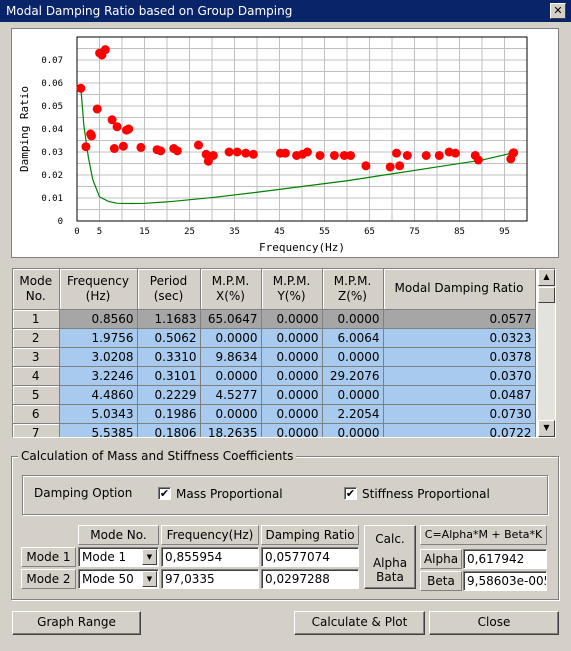 This screenshot has width=571, height=651. I want to click on x-tick-label: 85, so click(459, 232).